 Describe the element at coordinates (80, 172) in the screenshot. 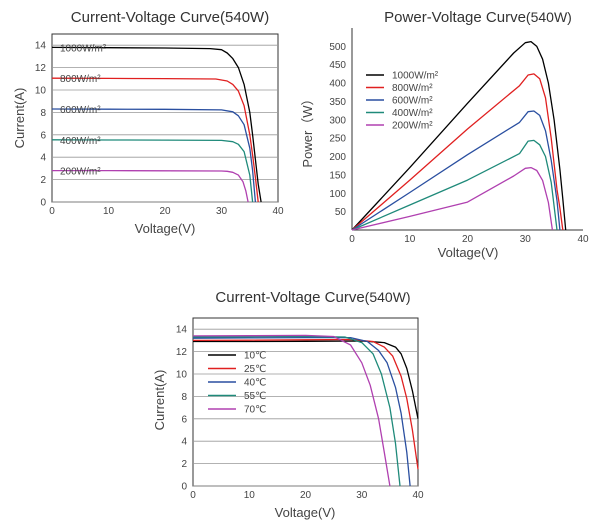

I see `series-label-5: 200W/m²` at that location.